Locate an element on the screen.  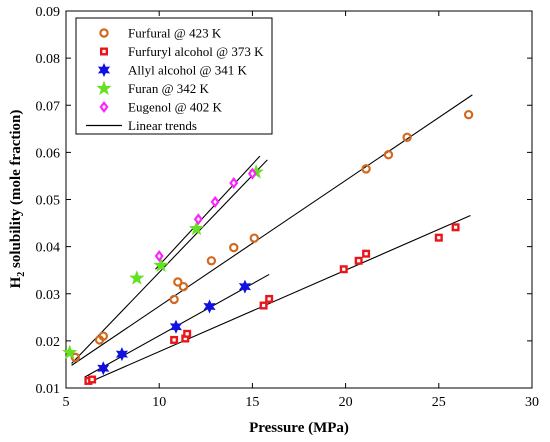
x-tick-label-20: 20 is located at coordinates (346, 402).